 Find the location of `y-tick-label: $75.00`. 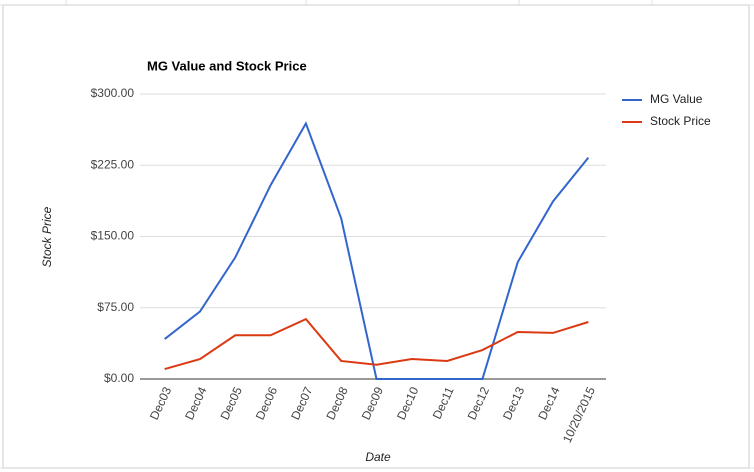

y-tick-label: $75.00 is located at coordinates (115, 307).